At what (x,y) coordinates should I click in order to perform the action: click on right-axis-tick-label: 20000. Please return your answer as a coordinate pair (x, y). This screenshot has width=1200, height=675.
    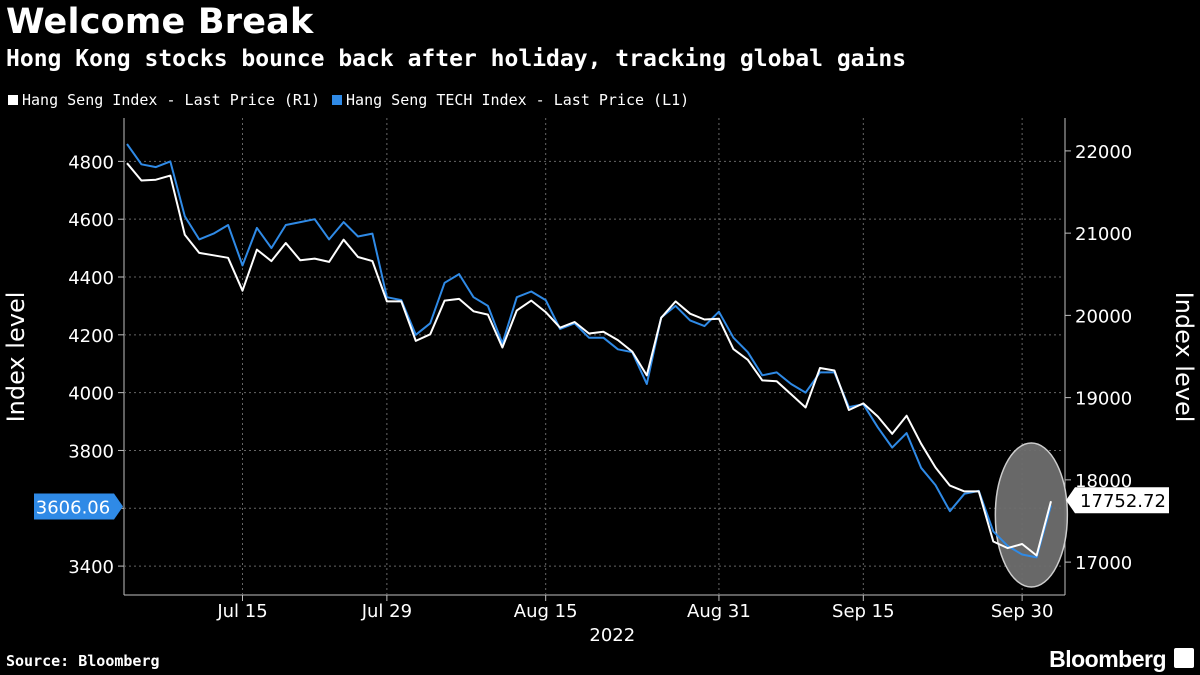
    Looking at the image, I should click on (1103, 316).